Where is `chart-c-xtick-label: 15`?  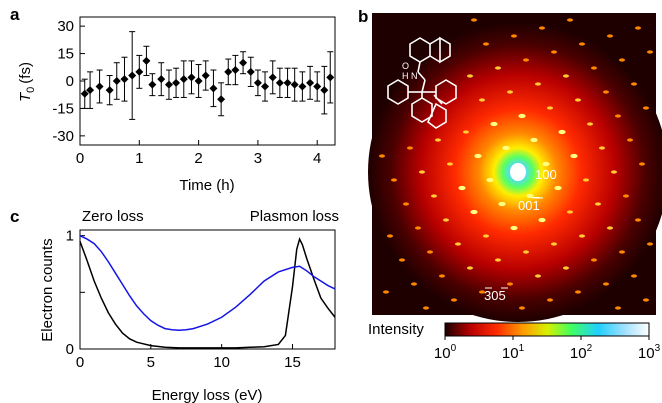 chart-c-xtick-label: 15 is located at coordinates (292, 362).